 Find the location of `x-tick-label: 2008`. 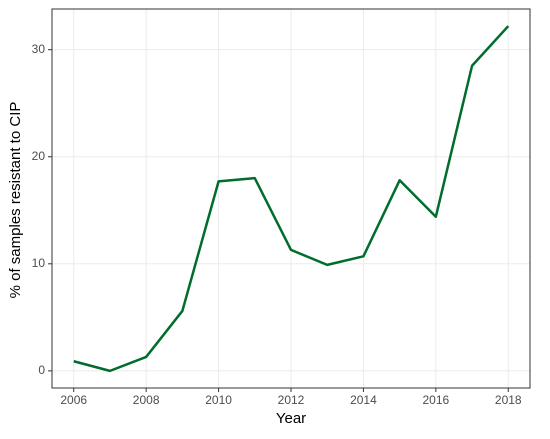

x-tick-label: 2008 is located at coordinates (146, 400).